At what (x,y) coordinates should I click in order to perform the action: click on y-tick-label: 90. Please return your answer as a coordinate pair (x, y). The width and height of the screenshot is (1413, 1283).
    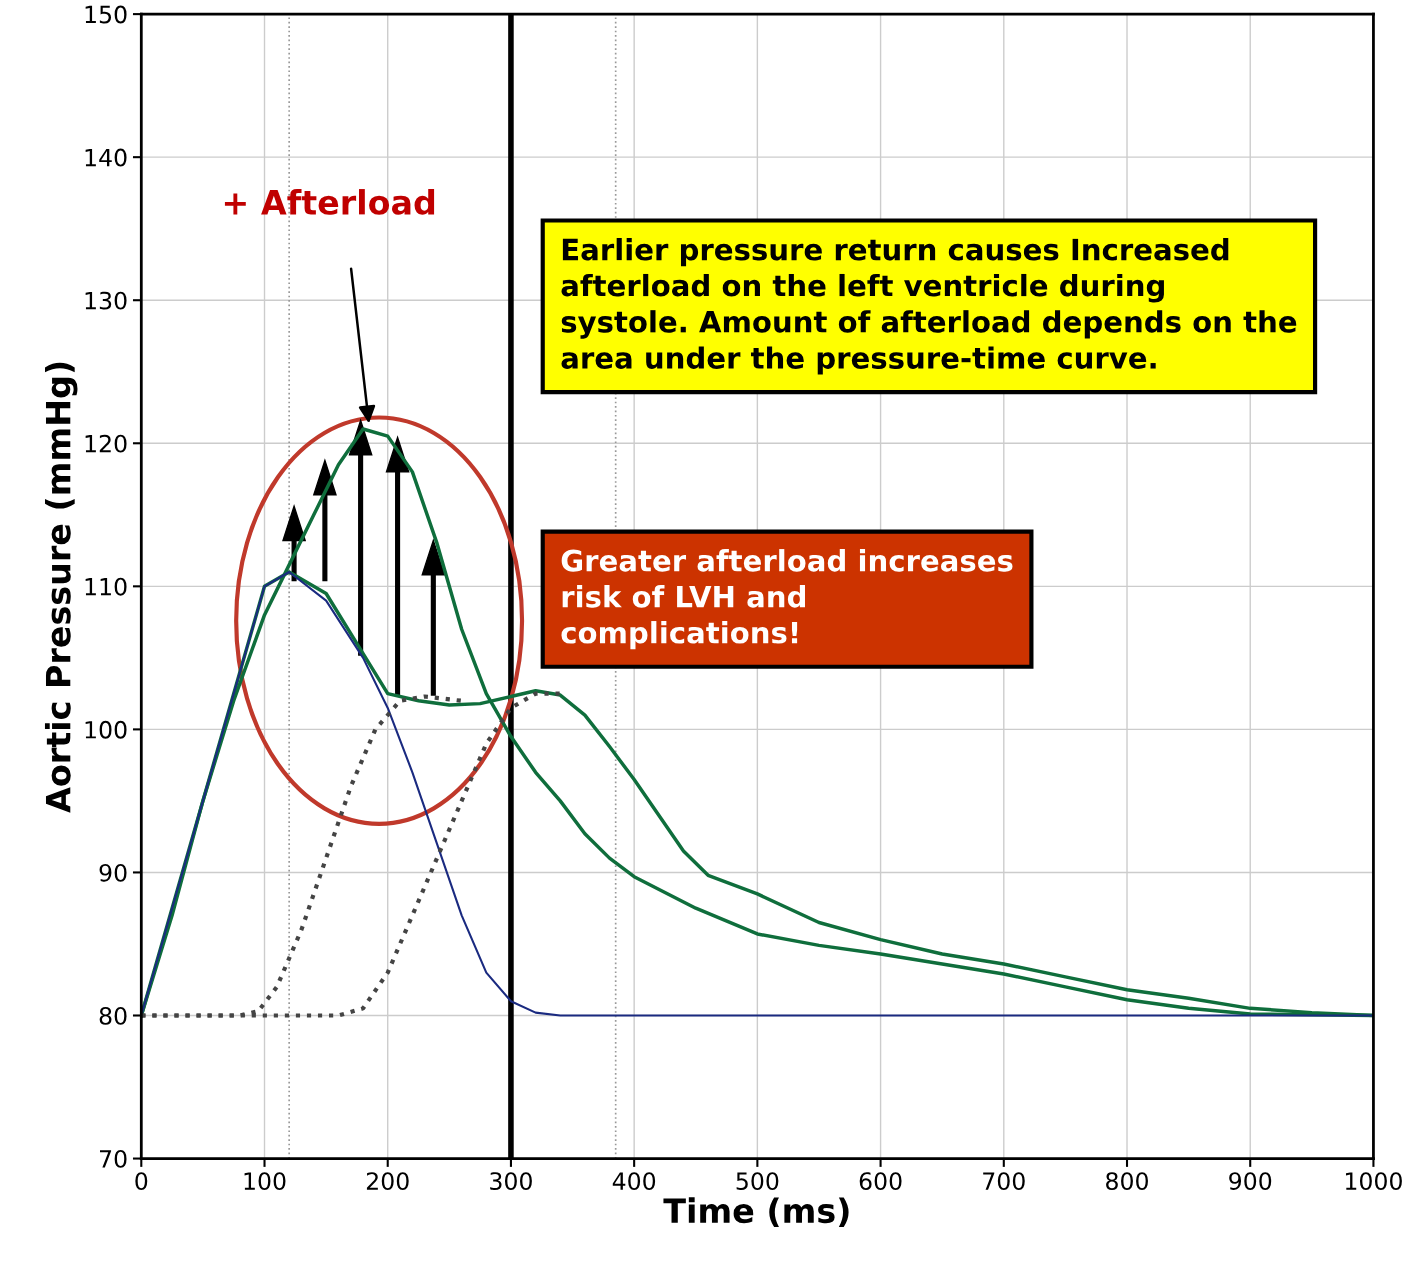
    Looking at the image, I should click on (113, 872).